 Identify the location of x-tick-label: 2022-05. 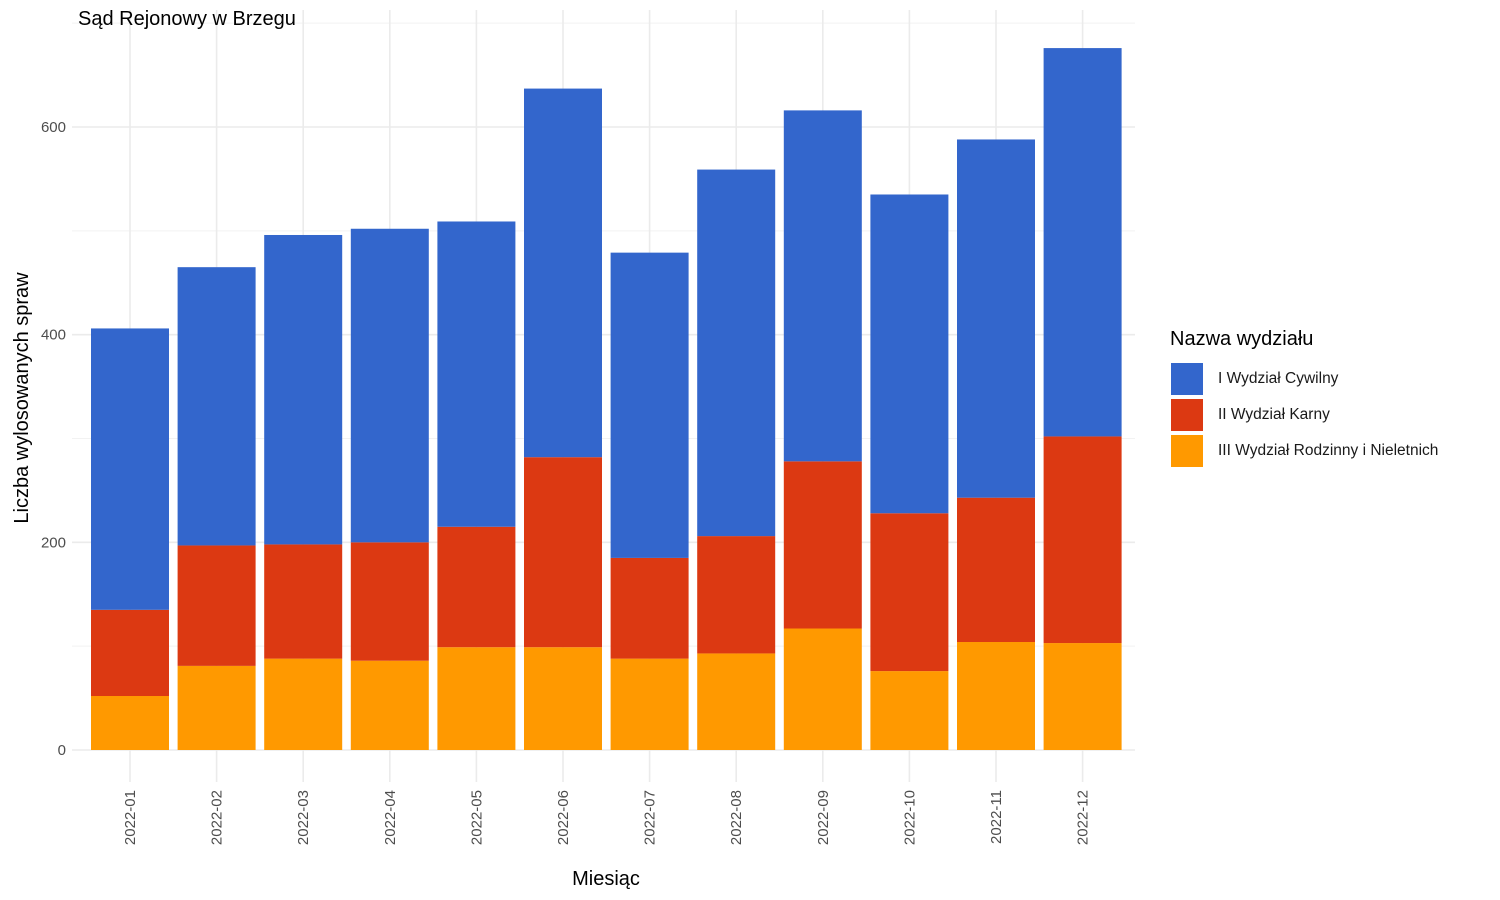
(476, 817).